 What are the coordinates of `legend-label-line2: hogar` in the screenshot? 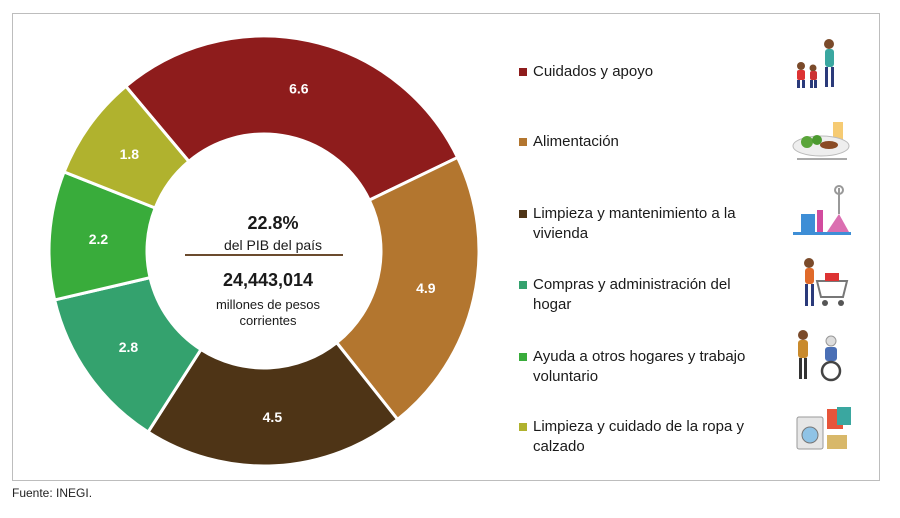 It's located at (552, 304).